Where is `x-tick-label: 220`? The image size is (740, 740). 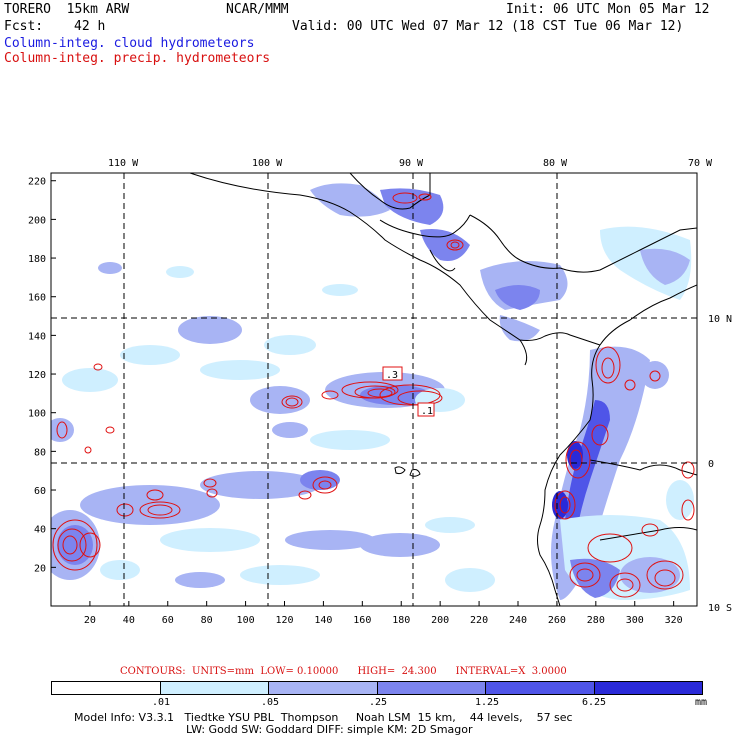 x-tick-label: 220 is located at coordinates (479, 620).